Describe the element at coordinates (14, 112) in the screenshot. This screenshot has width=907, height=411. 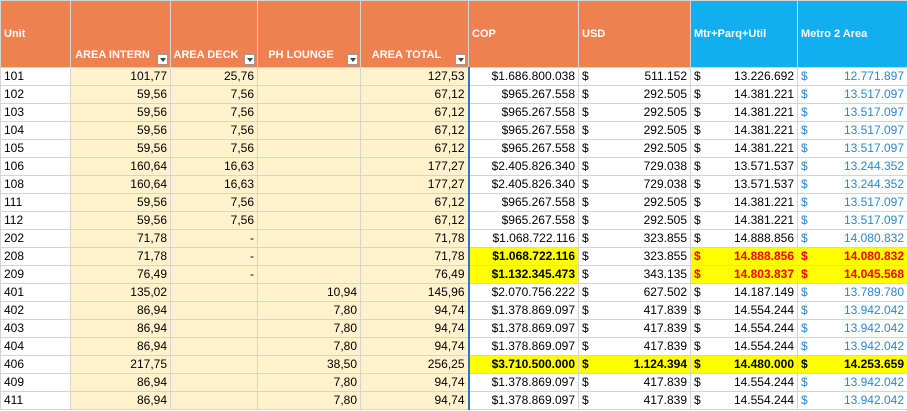
I see `cell-value: 103` at that location.